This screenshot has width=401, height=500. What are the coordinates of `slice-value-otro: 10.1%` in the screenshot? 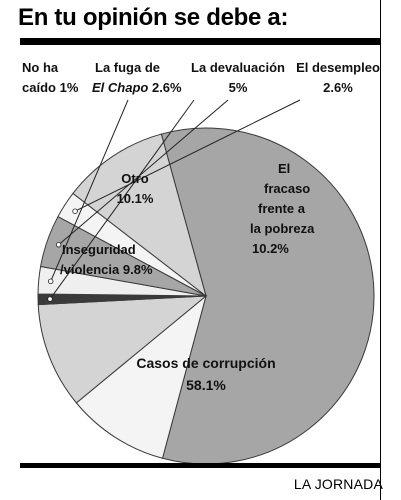 It's located at (135, 198).